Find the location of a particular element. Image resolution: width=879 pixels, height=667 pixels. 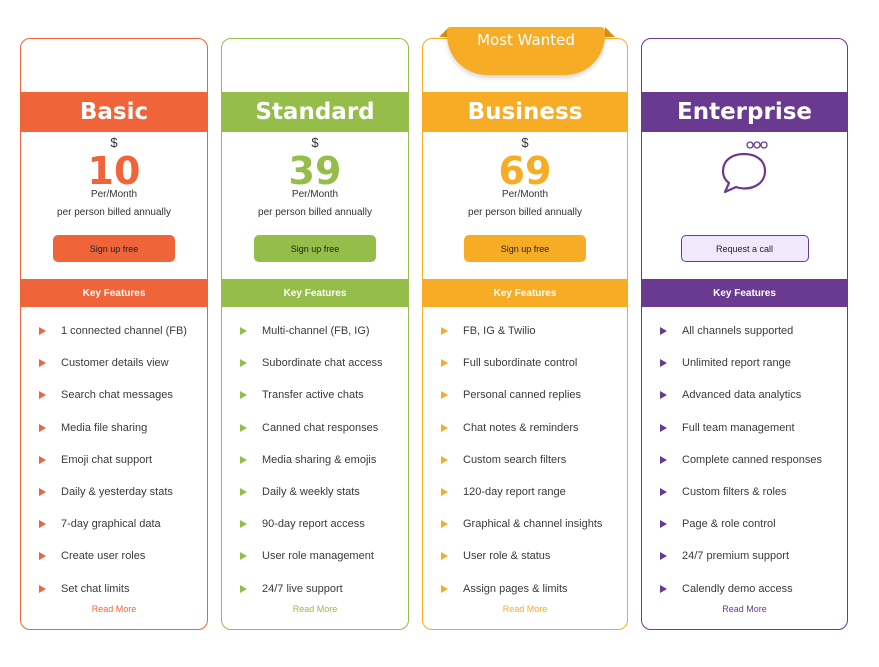

feature-label: Chat notes & reminders is located at coordinates (521, 427).